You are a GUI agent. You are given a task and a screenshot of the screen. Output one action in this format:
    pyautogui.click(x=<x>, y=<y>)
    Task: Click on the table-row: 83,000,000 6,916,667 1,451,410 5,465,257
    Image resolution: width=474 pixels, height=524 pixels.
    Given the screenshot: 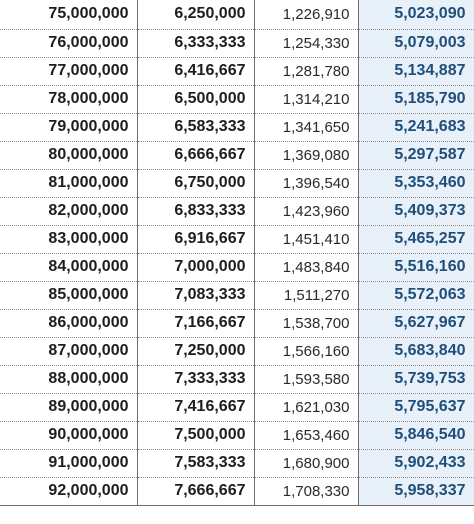 What is the action you would take?
    pyautogui.click(x=237, y=239)
    